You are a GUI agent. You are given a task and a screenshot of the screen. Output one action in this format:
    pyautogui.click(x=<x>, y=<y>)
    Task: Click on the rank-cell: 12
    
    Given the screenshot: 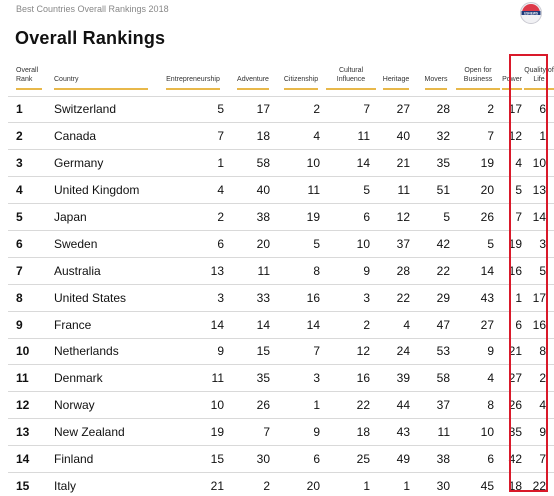 What is the action you would take?
    pyautogui.click(x=27, y=405)
    